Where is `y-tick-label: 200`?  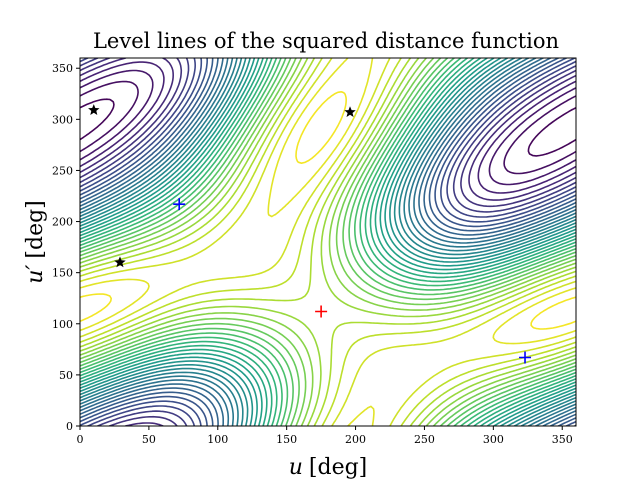 y-tick-label: 200 is located at coordinates (62, 222).